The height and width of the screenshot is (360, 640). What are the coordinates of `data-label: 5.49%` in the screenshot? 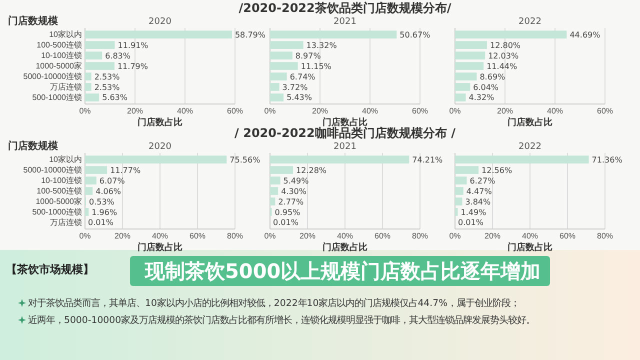 It's located at (296, 181).